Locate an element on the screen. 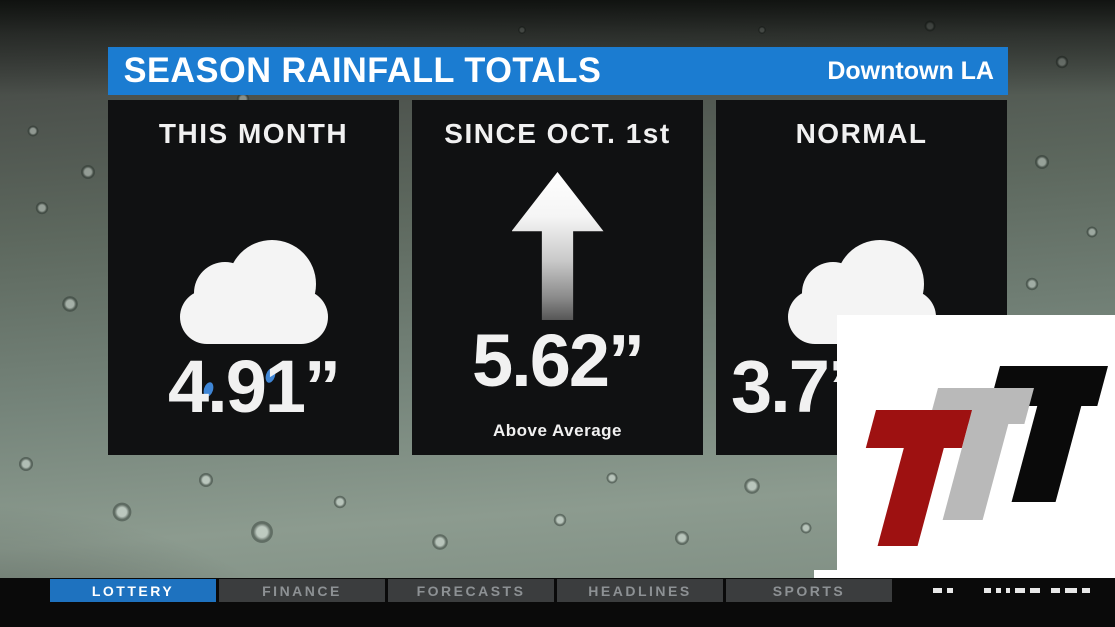 The height and width of the screenshot is (627, 1115). location-label: Downtown LA is located at coordinates (910, 70).